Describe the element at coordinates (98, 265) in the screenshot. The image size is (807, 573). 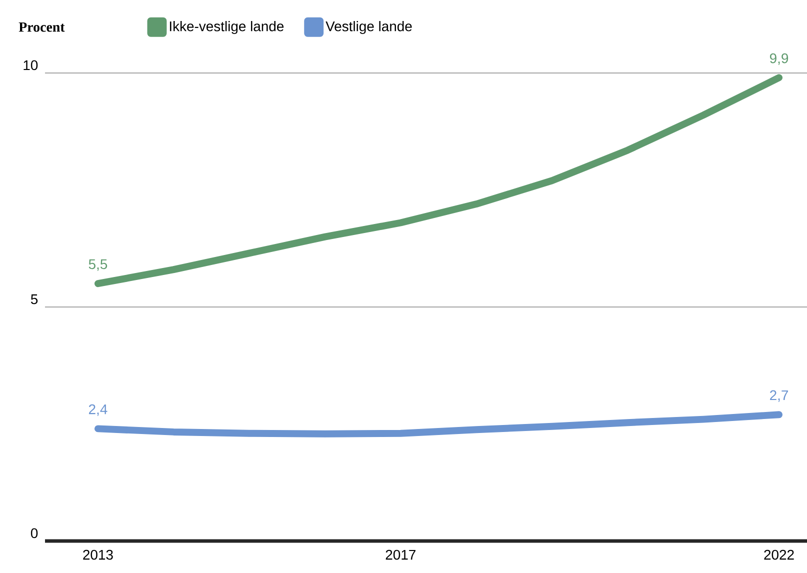
I see `data-label: 5,5` at that location.